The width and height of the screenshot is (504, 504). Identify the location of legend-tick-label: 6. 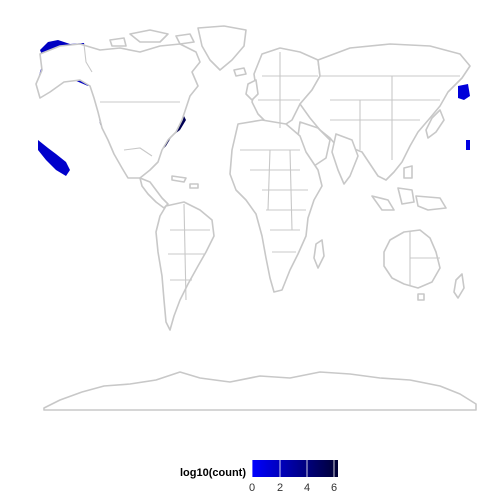
(334, 488).